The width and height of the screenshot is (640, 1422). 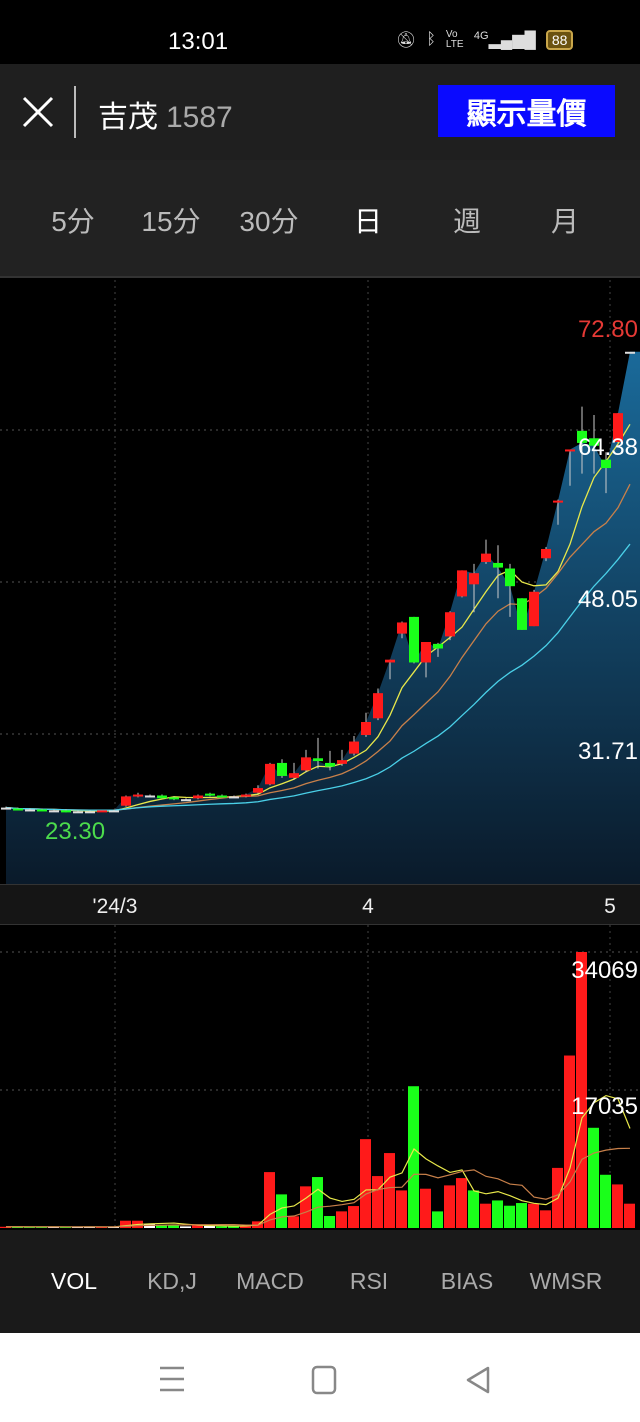 What do you see at coordinates (38, 112) in the screenshot?
I see `close-icon` at bounding box center [38, 112].